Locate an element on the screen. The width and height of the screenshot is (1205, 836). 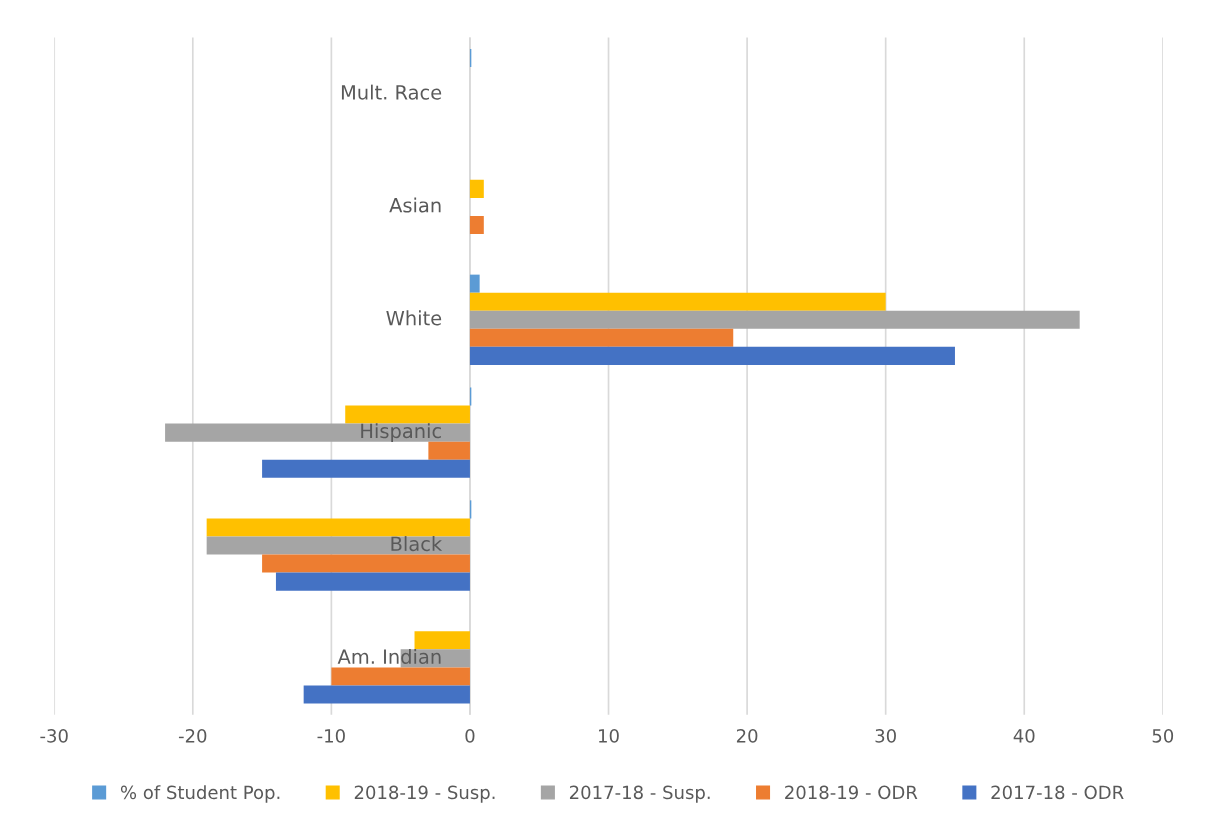
legend-label: 2018-19 - ODR is located at coordinates (851, 792).